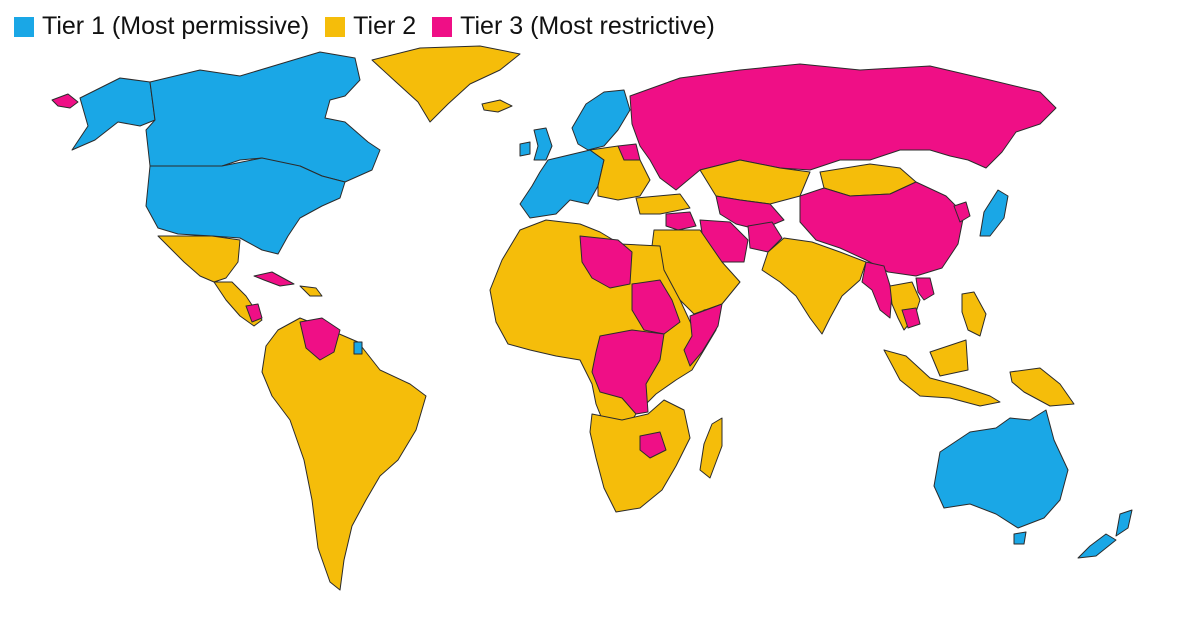 Image resolution: width=1199 pixels, height=628 pixels. Describe the element at coordinates (601, 120) in the screenshot. I see `region-scandinavia` at that location.